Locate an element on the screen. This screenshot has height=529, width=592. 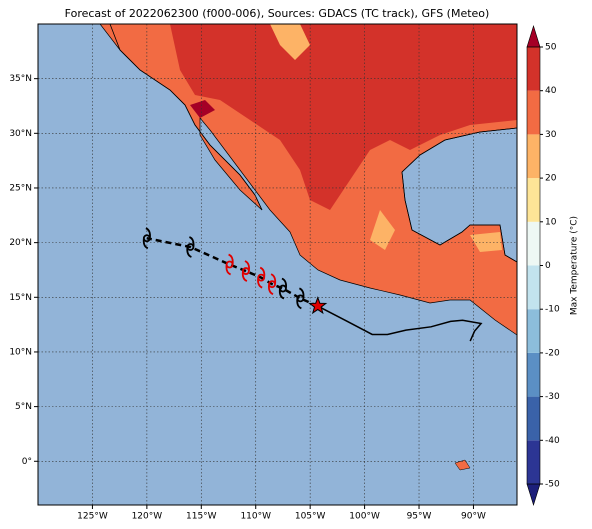
colorbar-over is located at coordinates (533, 36).